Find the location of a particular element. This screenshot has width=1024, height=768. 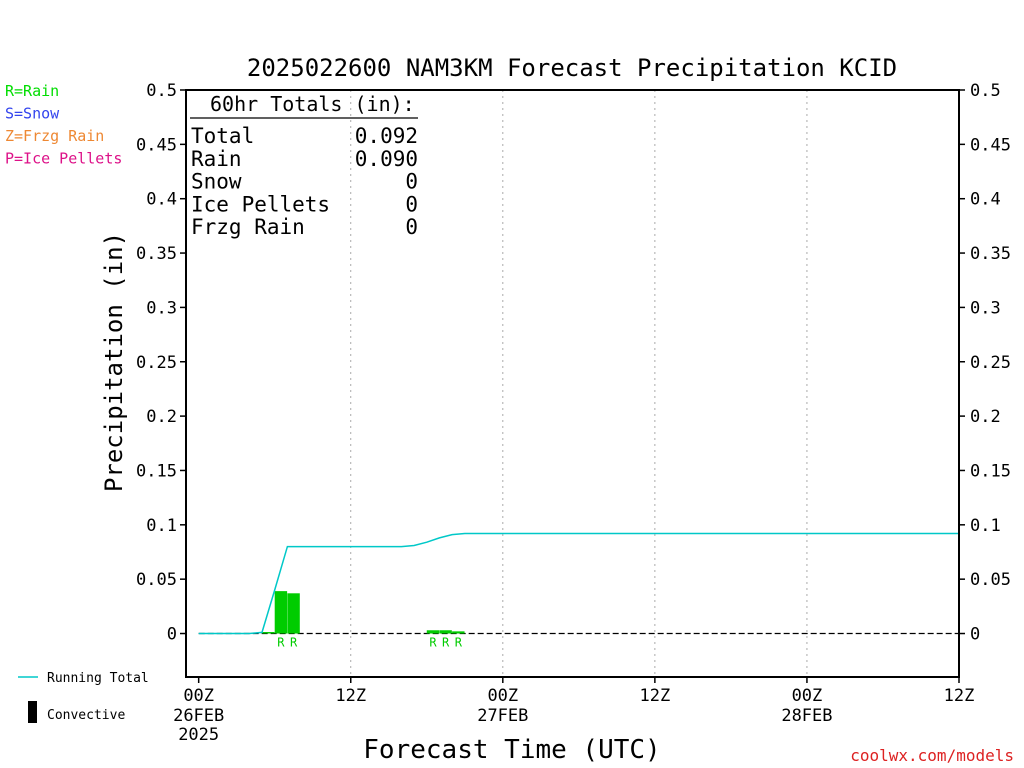

y-tick-label-right: 0.4 is located at coordinates (985, 200).